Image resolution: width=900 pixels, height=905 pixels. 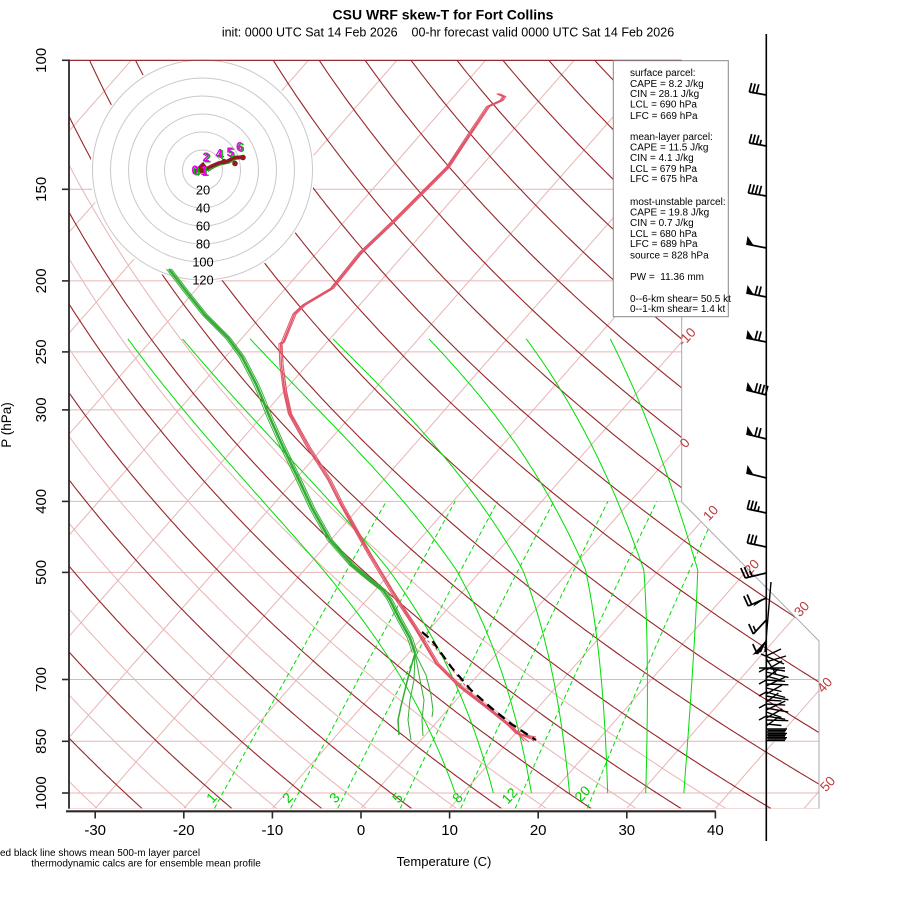 What do you see at coordinates (203, 243) in the screenshot?
I see `svg-text: 80` at bounding box center [203, 243].